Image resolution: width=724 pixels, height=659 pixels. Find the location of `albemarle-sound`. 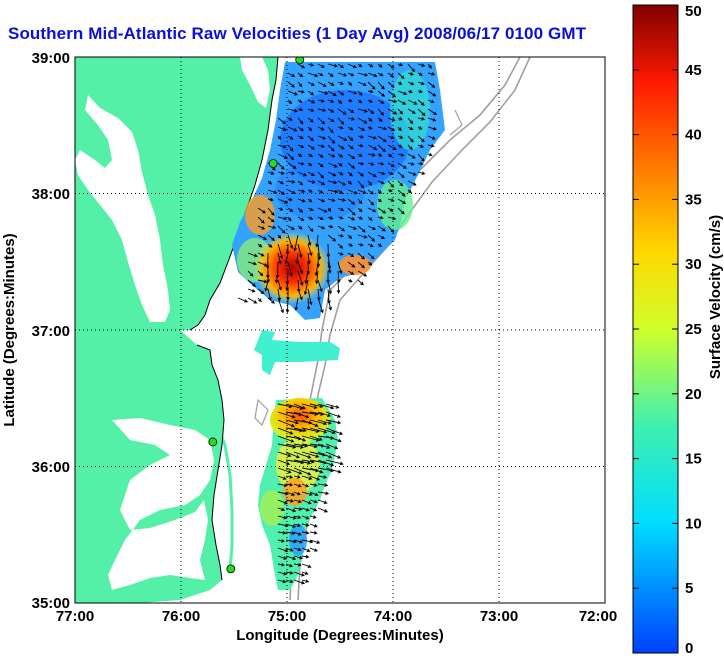

albemarle-sound is located at coordinates (161, 504).